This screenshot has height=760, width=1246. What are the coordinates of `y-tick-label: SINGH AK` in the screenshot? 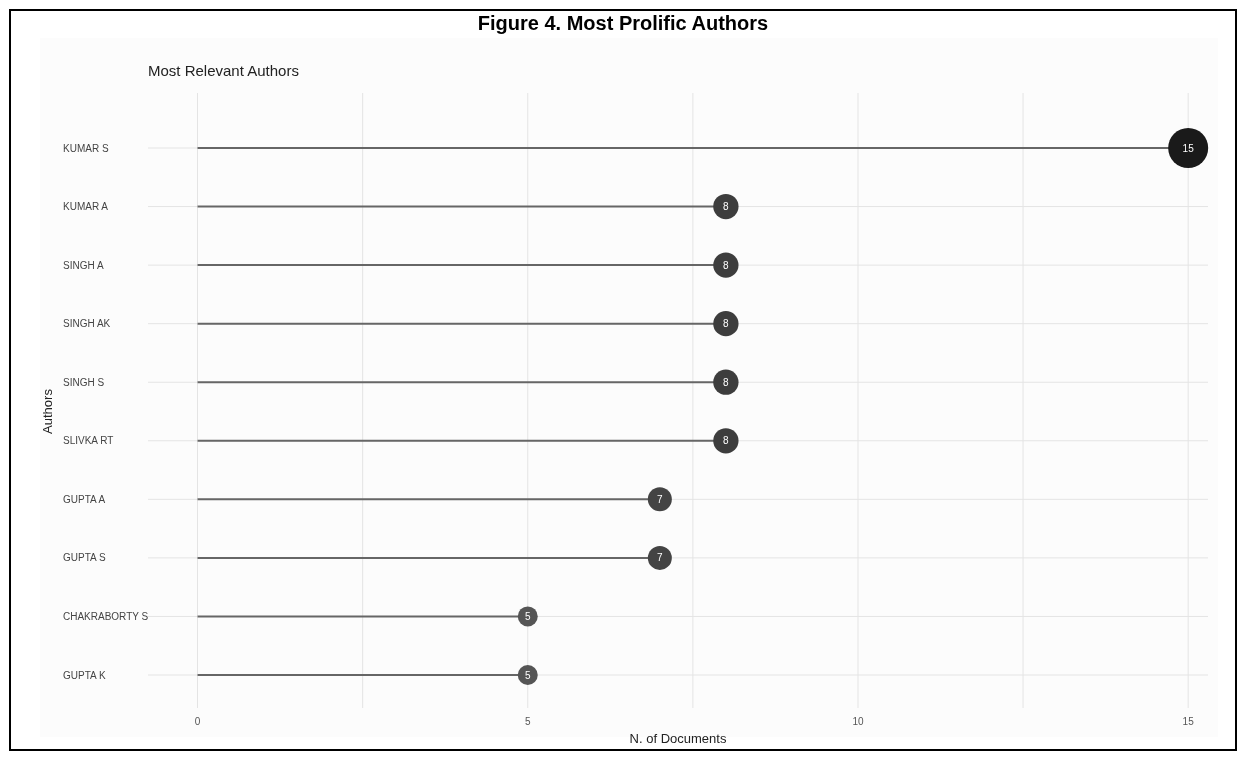 It's located at (87, 324).